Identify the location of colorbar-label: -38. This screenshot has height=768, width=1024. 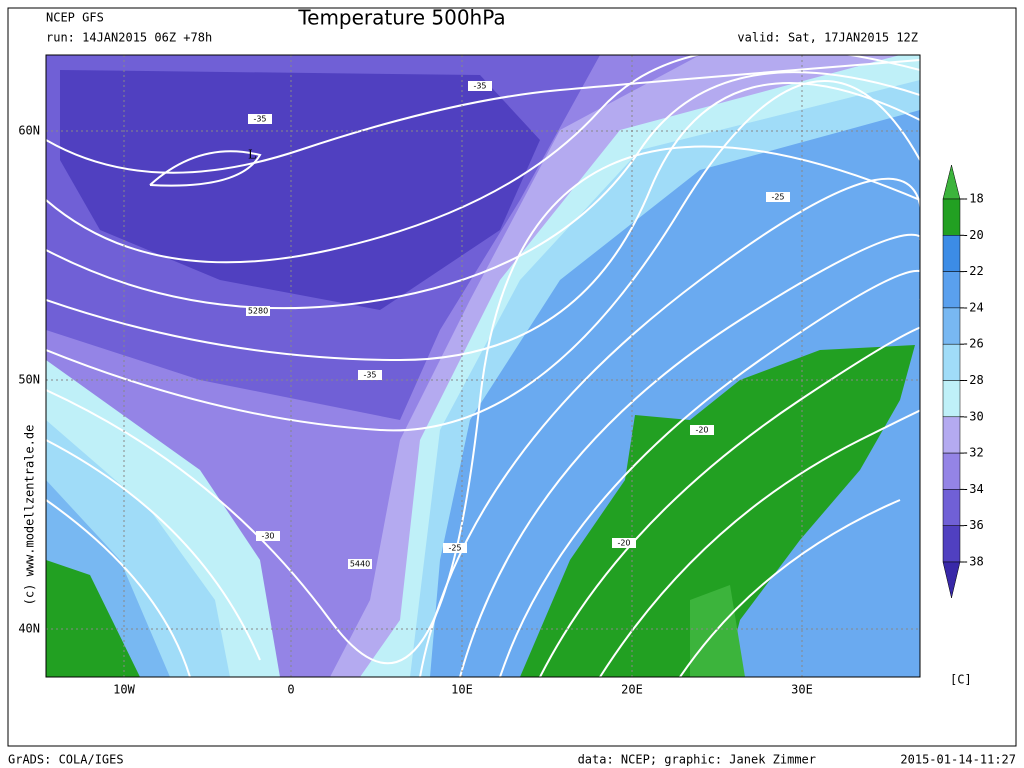
(973, 562).